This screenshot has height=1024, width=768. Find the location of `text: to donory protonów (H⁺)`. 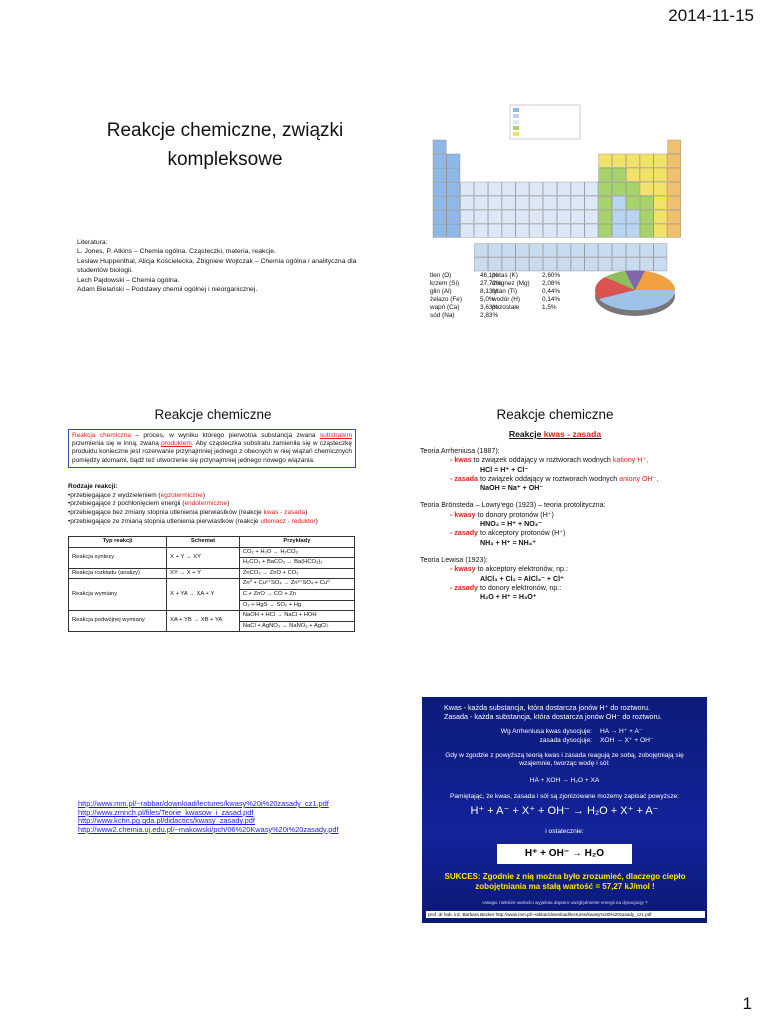

text: to donory protonów (H⁺) is located at coordinates (514, 514).